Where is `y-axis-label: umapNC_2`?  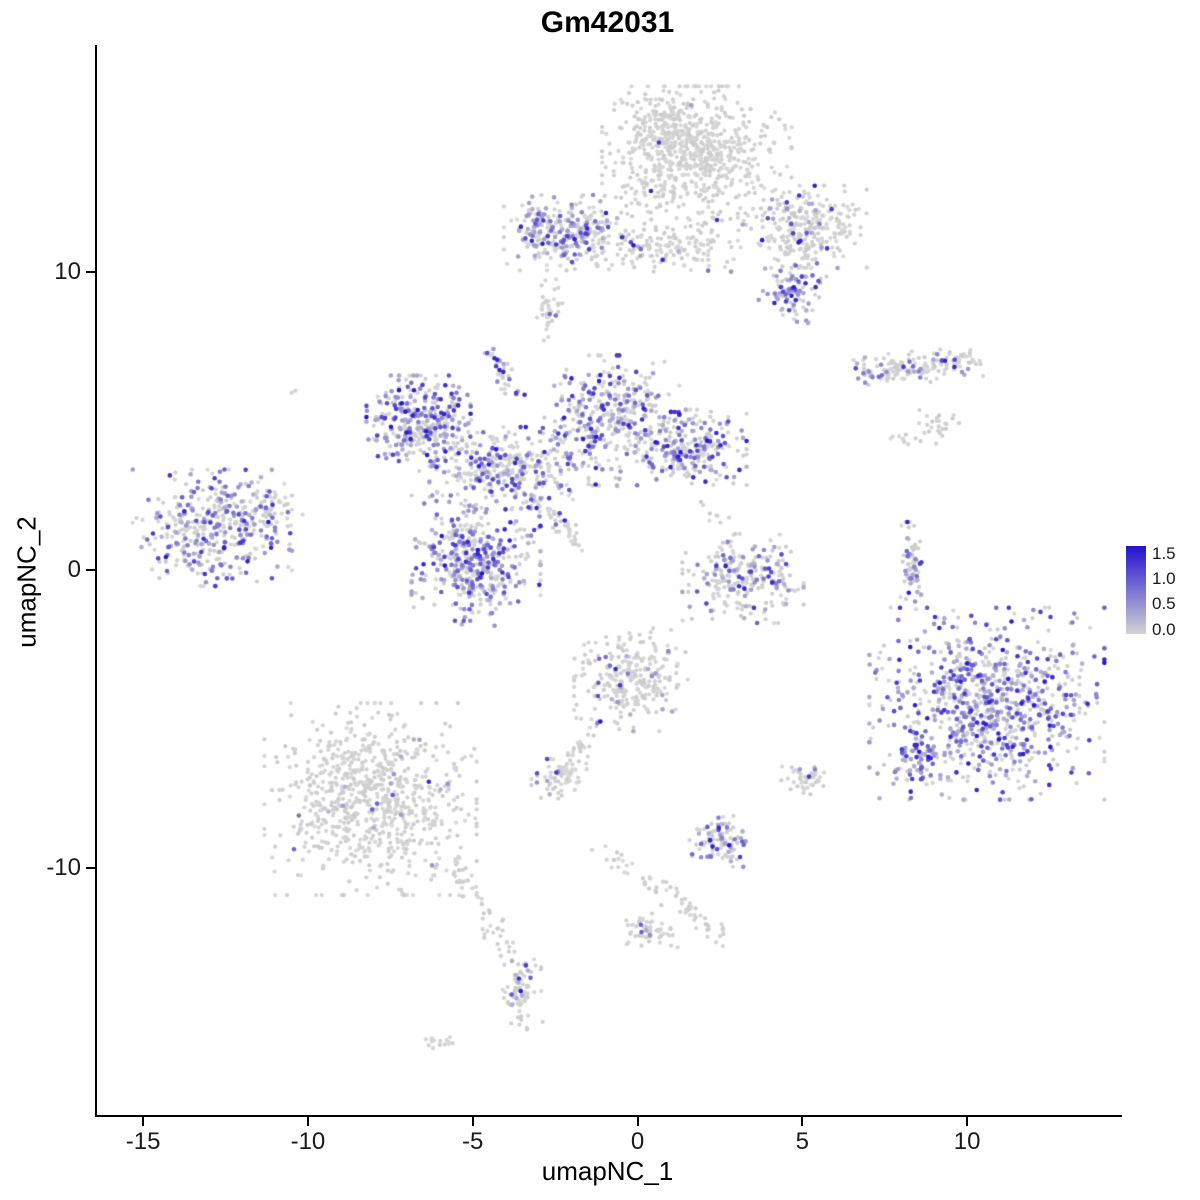 y-axis-label: umapNC_2 is located at coordinates (26, 582).